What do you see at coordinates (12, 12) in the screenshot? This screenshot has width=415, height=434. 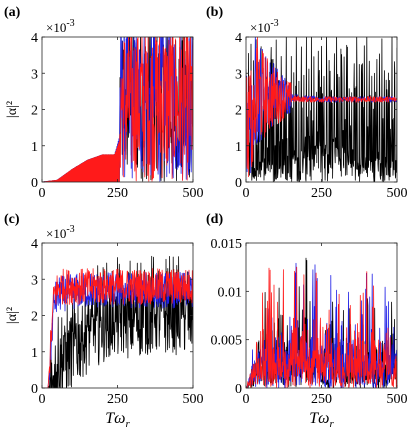 I see `panel-label: (a)` at bounding box center [12, 12].